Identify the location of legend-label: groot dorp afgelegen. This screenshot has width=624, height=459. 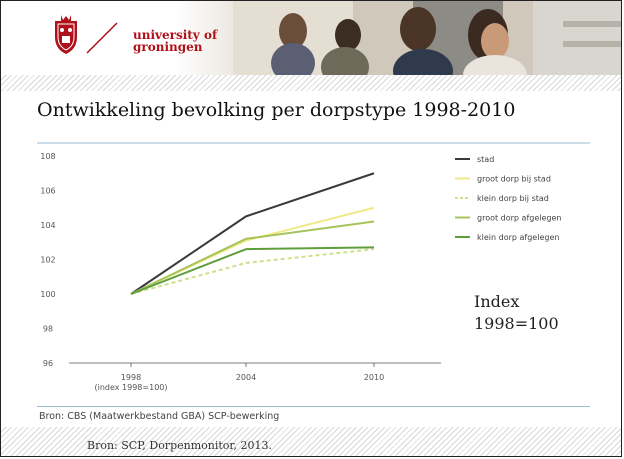
(519, 218).